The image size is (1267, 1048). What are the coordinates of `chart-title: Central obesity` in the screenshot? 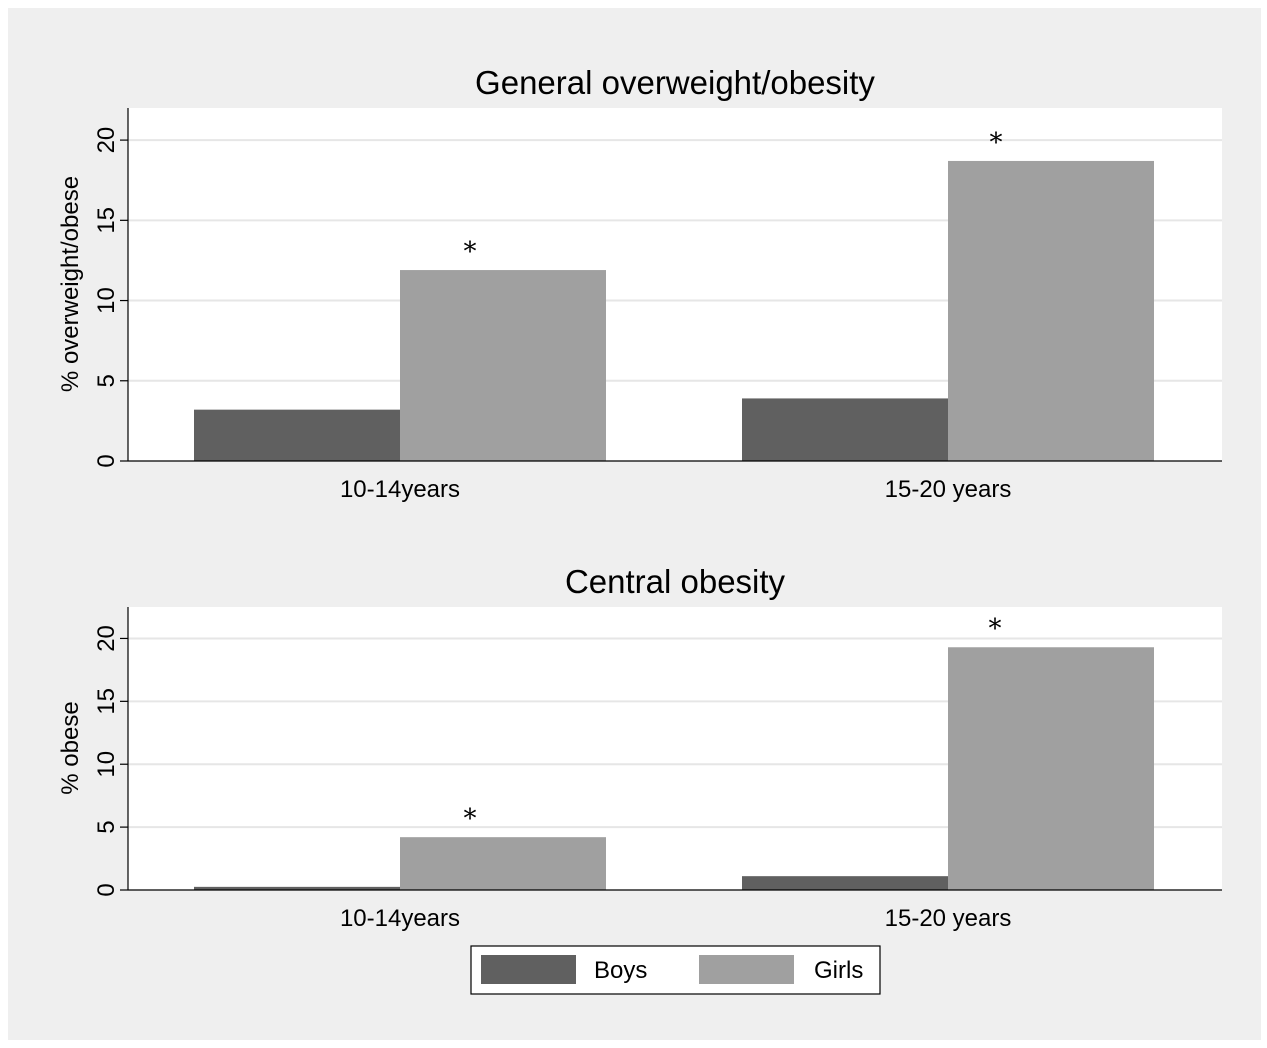 It's located at (675, 581).